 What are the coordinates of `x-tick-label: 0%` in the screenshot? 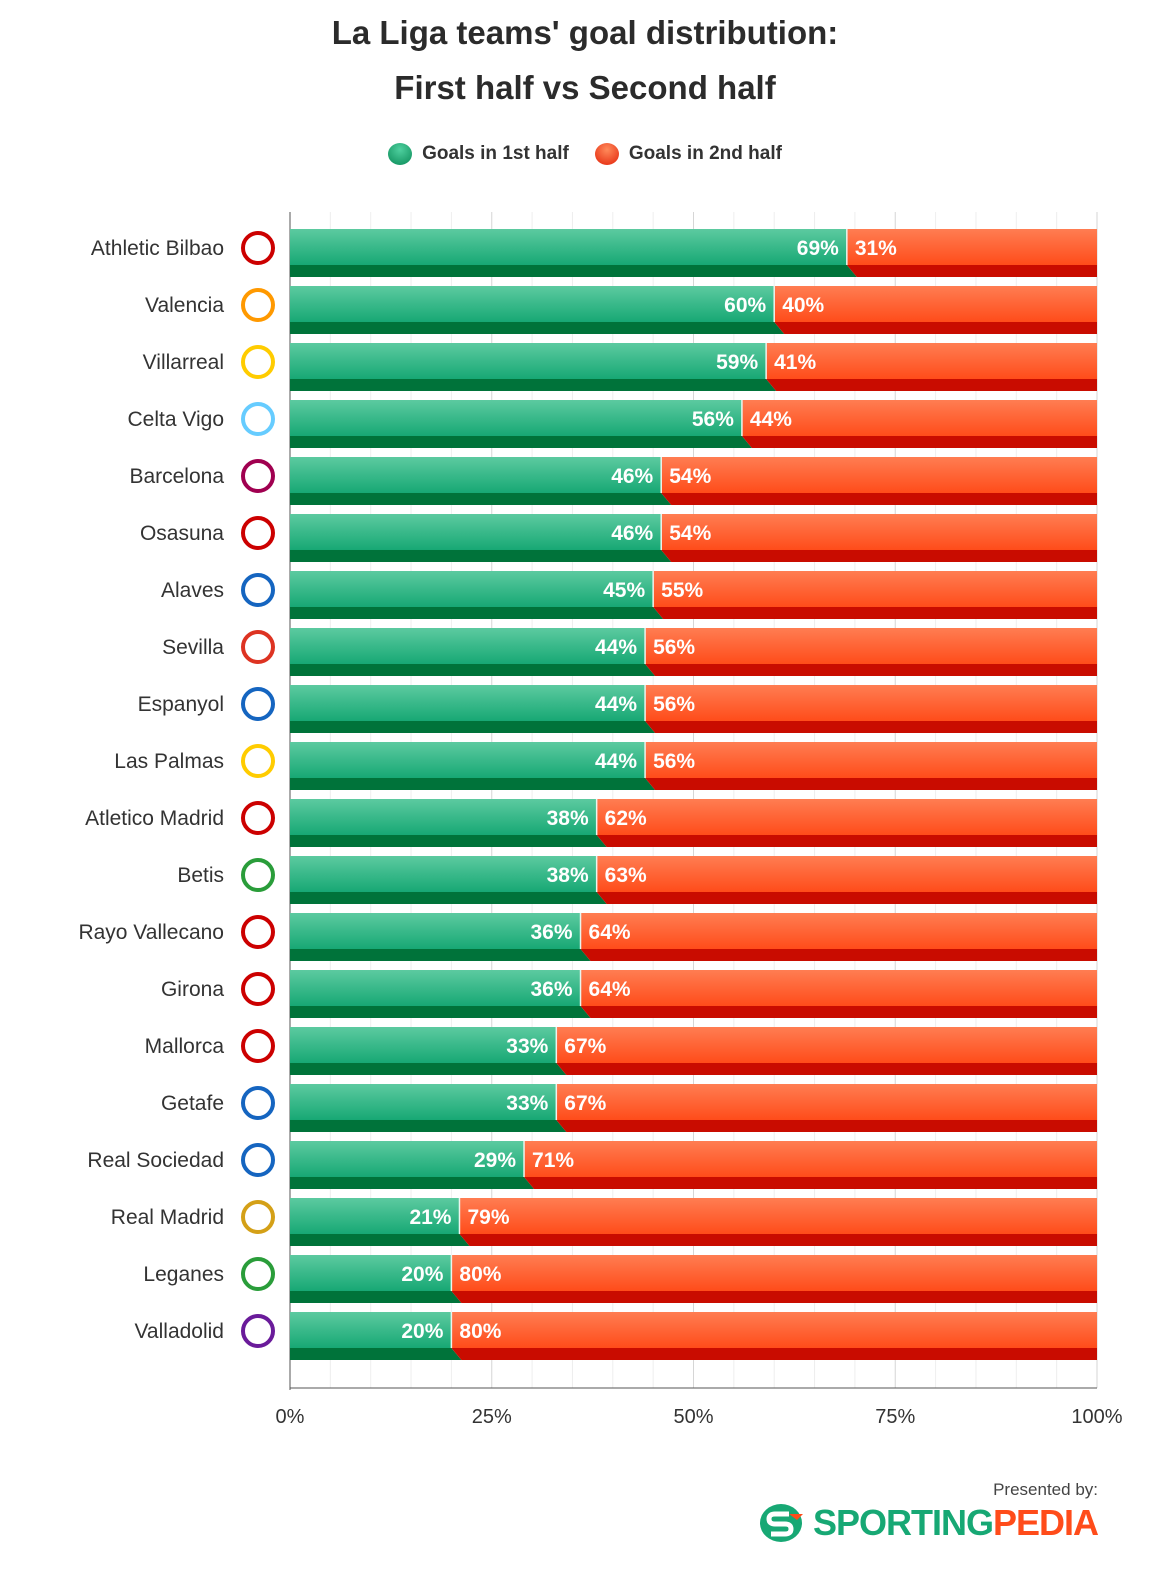 It's located at (290, 1417).